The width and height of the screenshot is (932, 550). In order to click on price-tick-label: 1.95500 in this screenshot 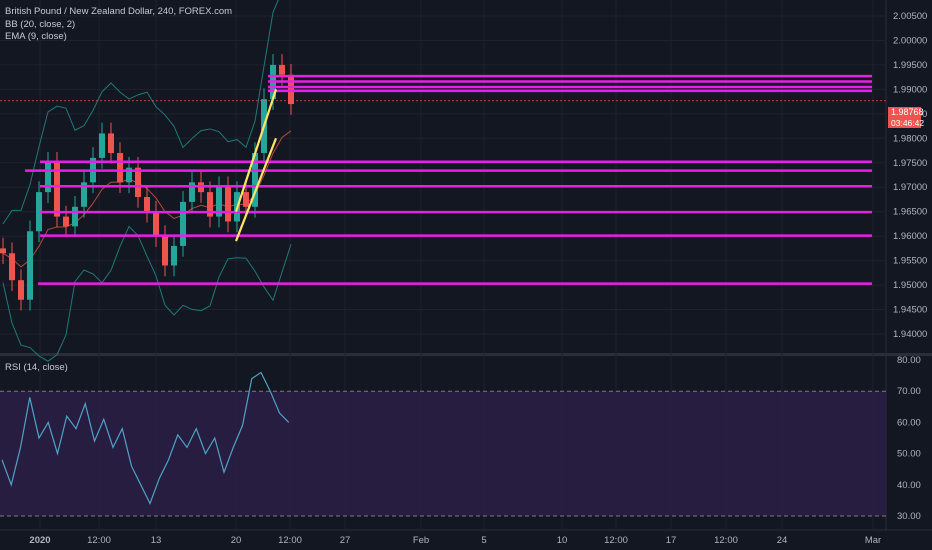, I will do `click(910, 261)`.